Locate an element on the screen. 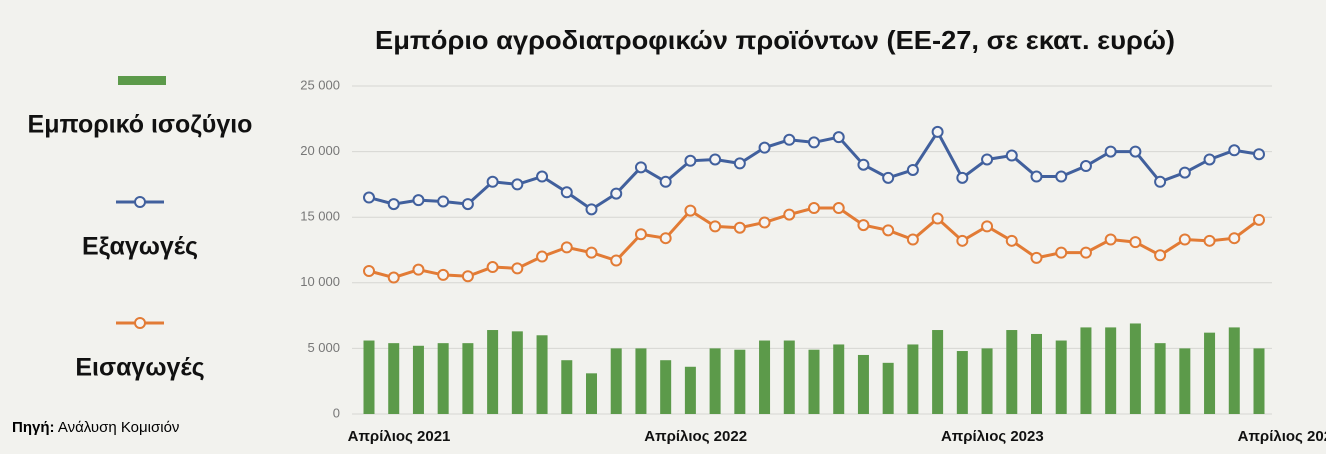 Image resolution: width=1326 pixels, height=454 pixels. x-tick-label: Απρίλιος 2024 is located at coordinates (1282, 436).